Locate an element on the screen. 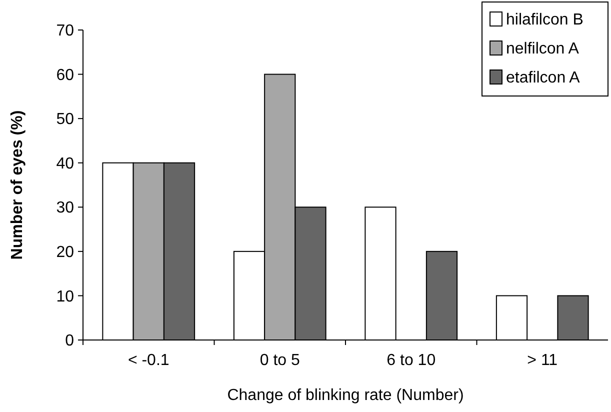 The image size is (611, 412). x-tick-label: 0 to 5 is located at coordinates (280, 360).